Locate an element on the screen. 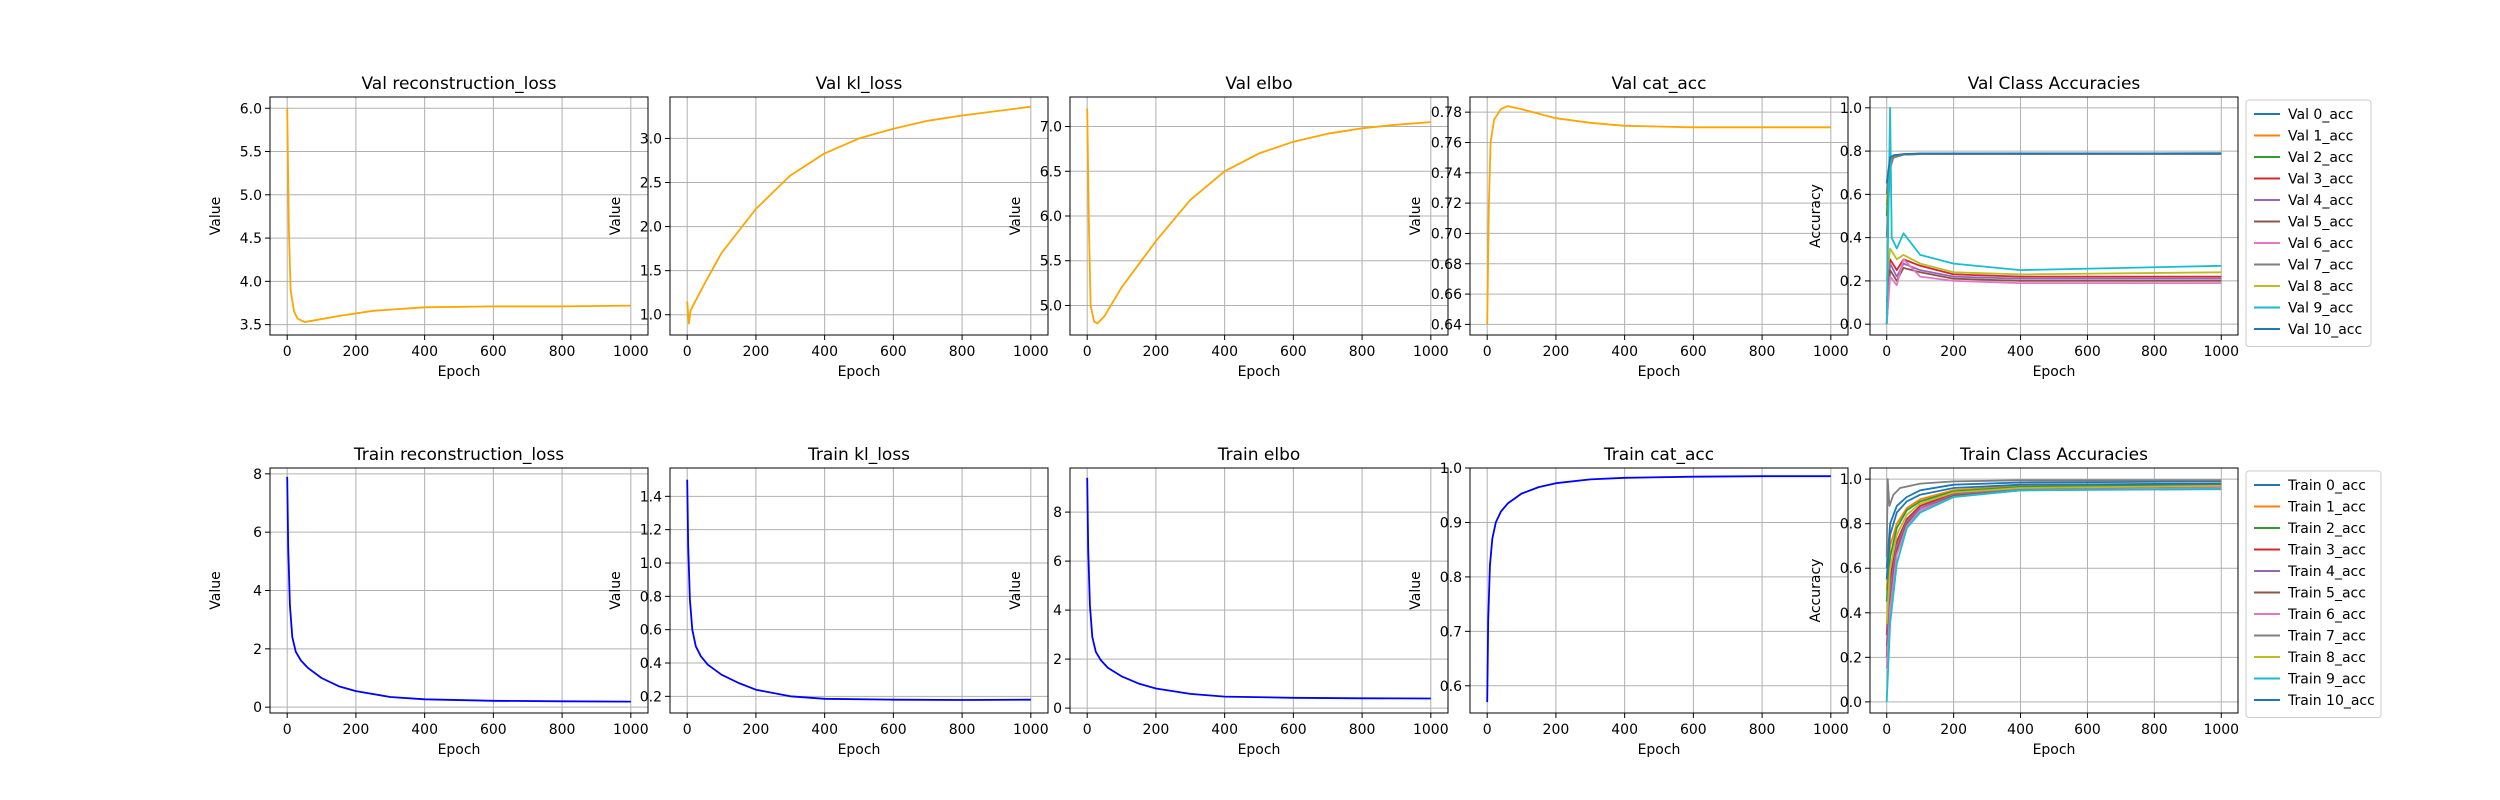 This screenshot has width=2500, height=800. legend-entry: Train 9_acc is located at coordinates (2326, 680).